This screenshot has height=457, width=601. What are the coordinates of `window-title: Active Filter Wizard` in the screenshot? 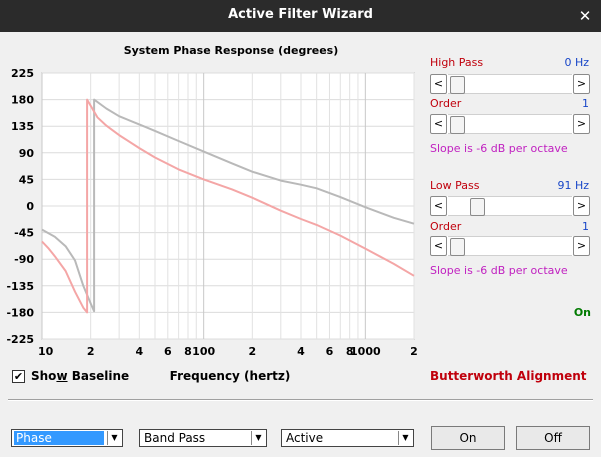 It's located at (300, 14).